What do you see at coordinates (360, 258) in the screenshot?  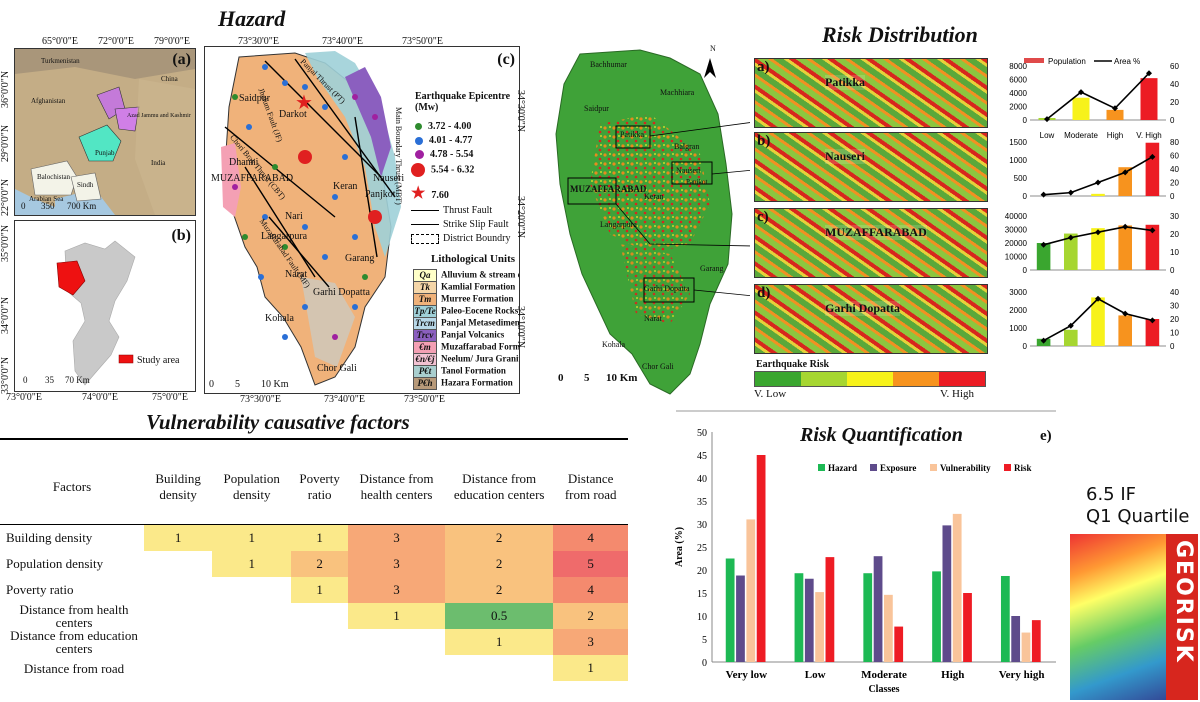 I see `panel-c-place: Garang` at bounding box center [360, 258].